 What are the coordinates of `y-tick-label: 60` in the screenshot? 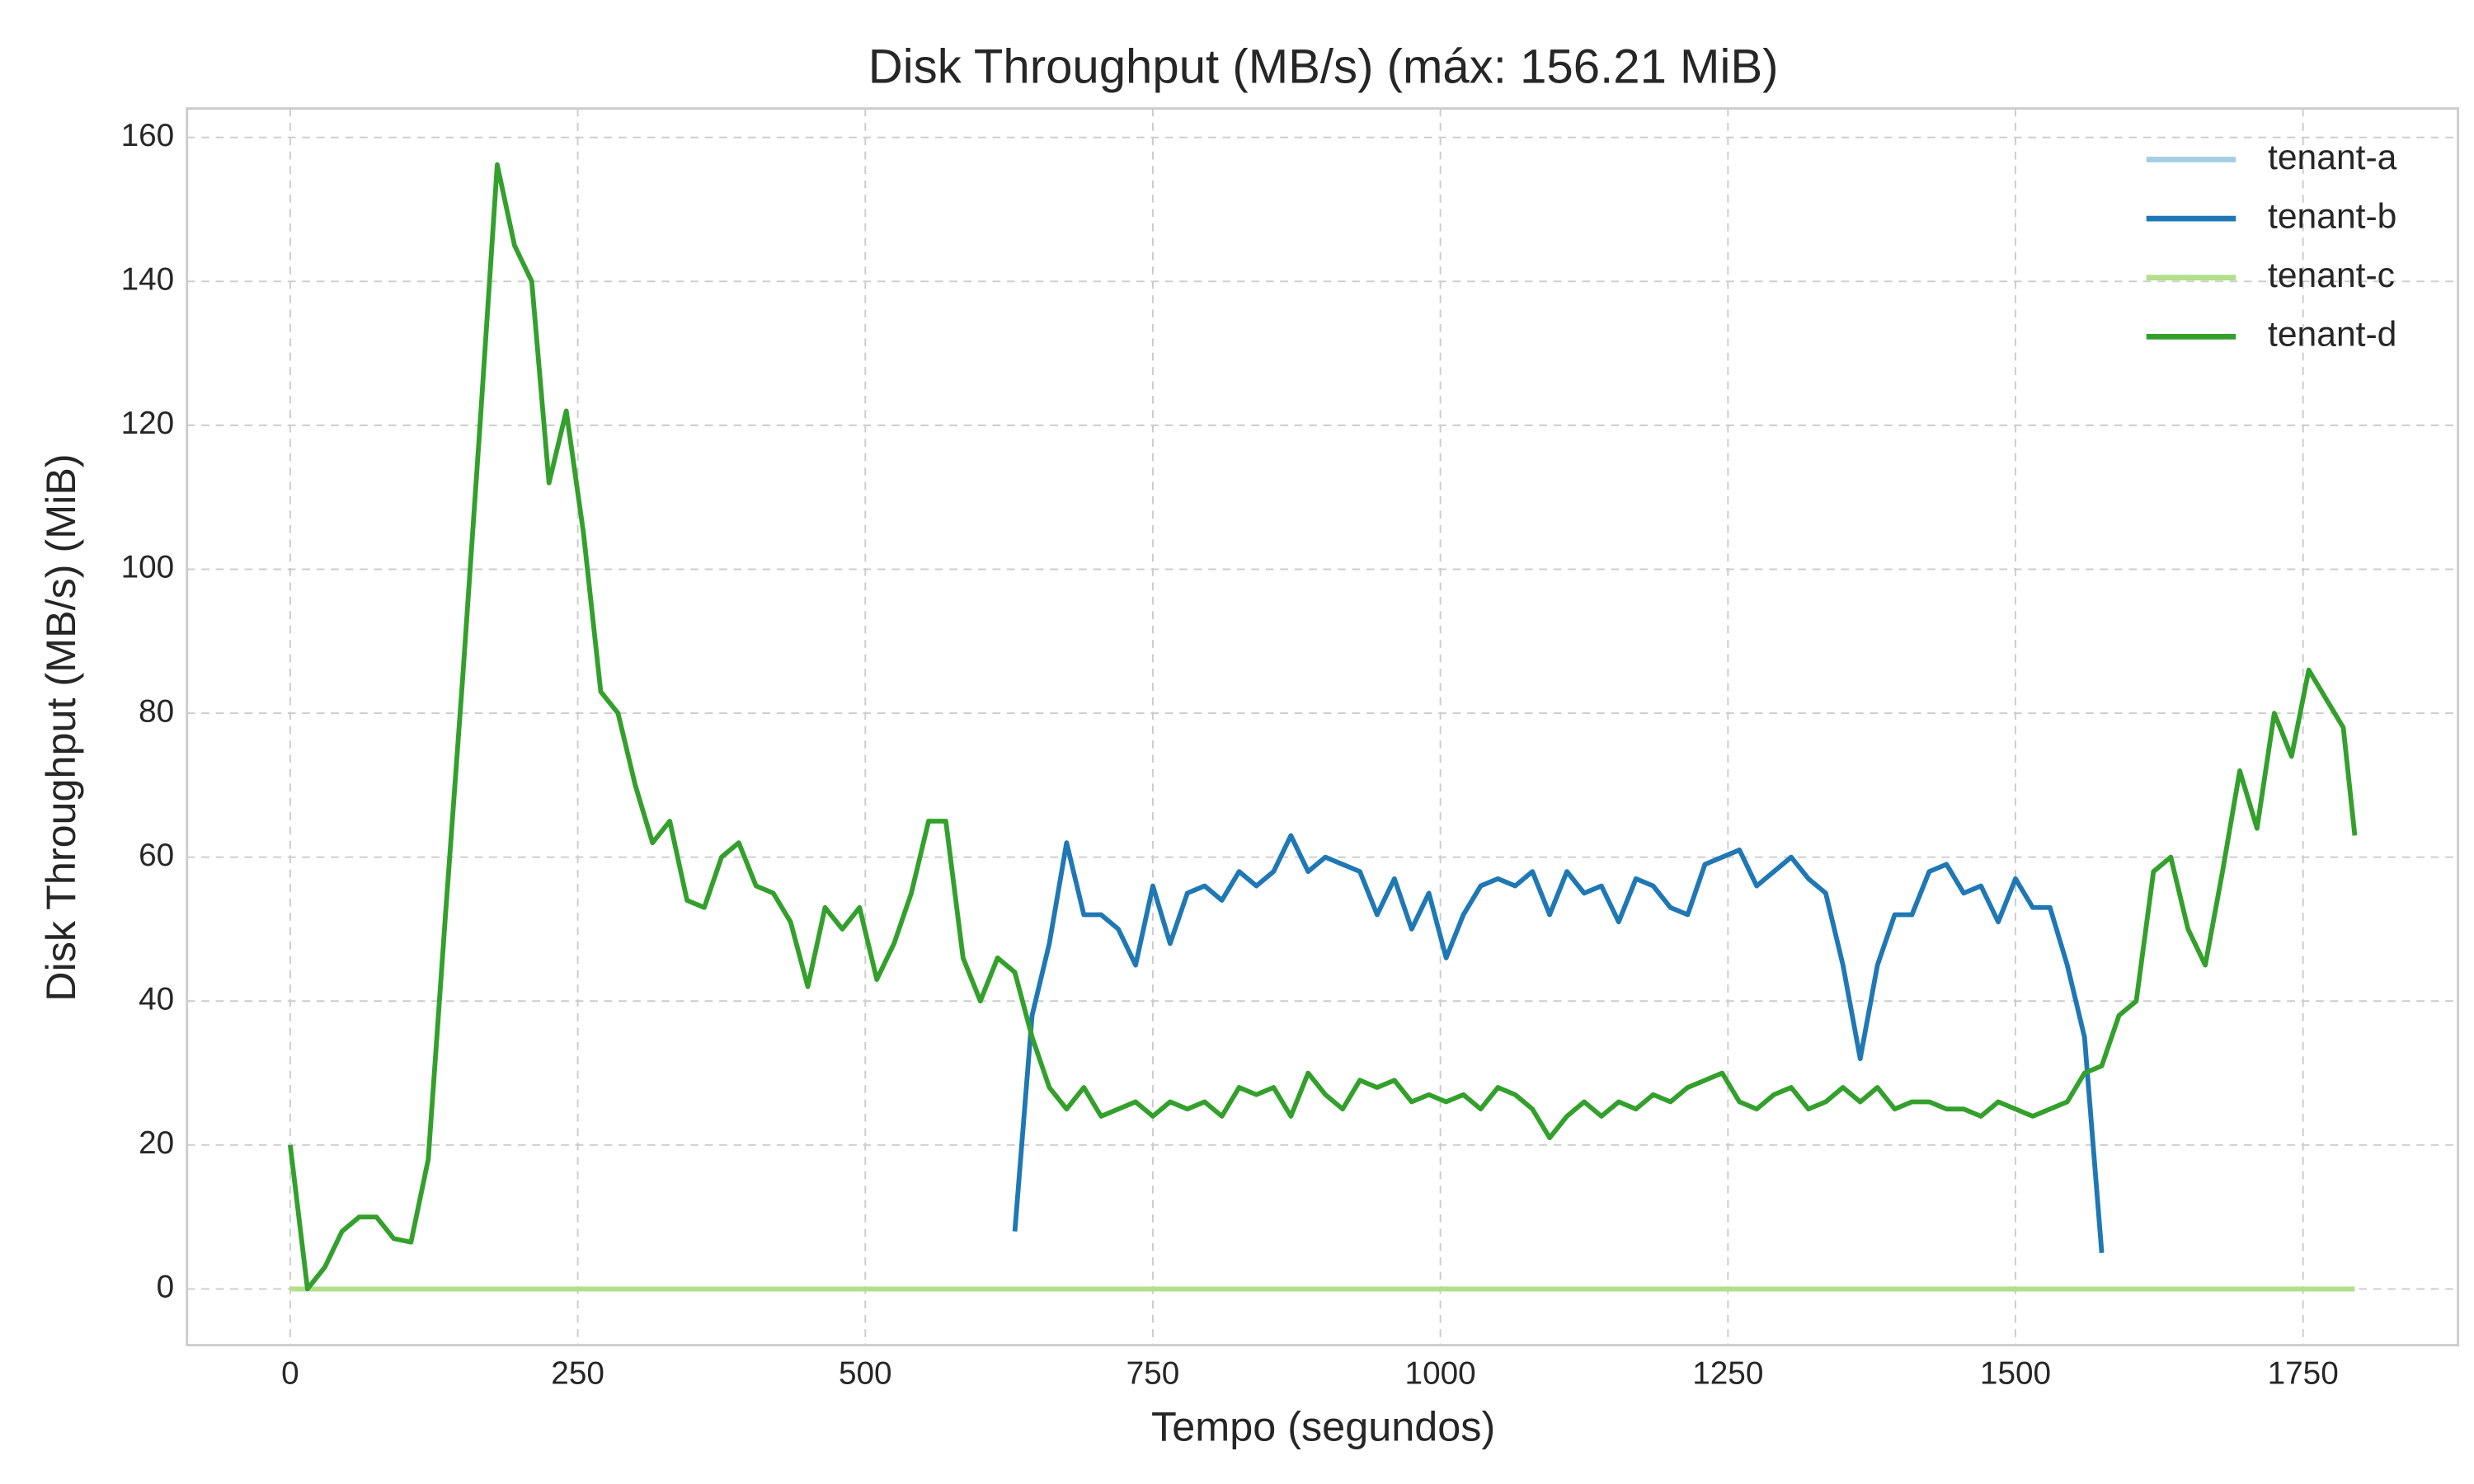 It's located at (156, 855).